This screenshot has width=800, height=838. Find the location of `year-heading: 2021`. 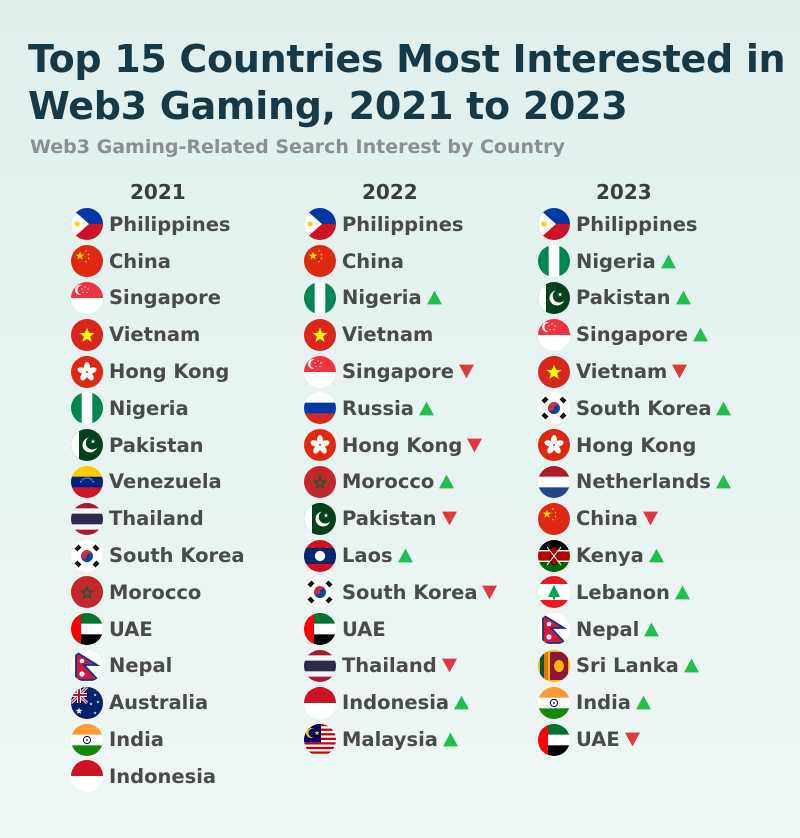

year-heading: 2021 is located at coordinates (158, 192).